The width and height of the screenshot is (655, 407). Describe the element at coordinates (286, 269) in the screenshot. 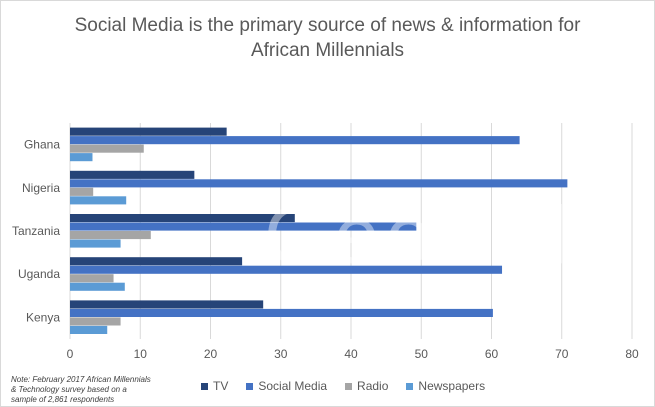

I see `bar-uganda-social-media` at that location.